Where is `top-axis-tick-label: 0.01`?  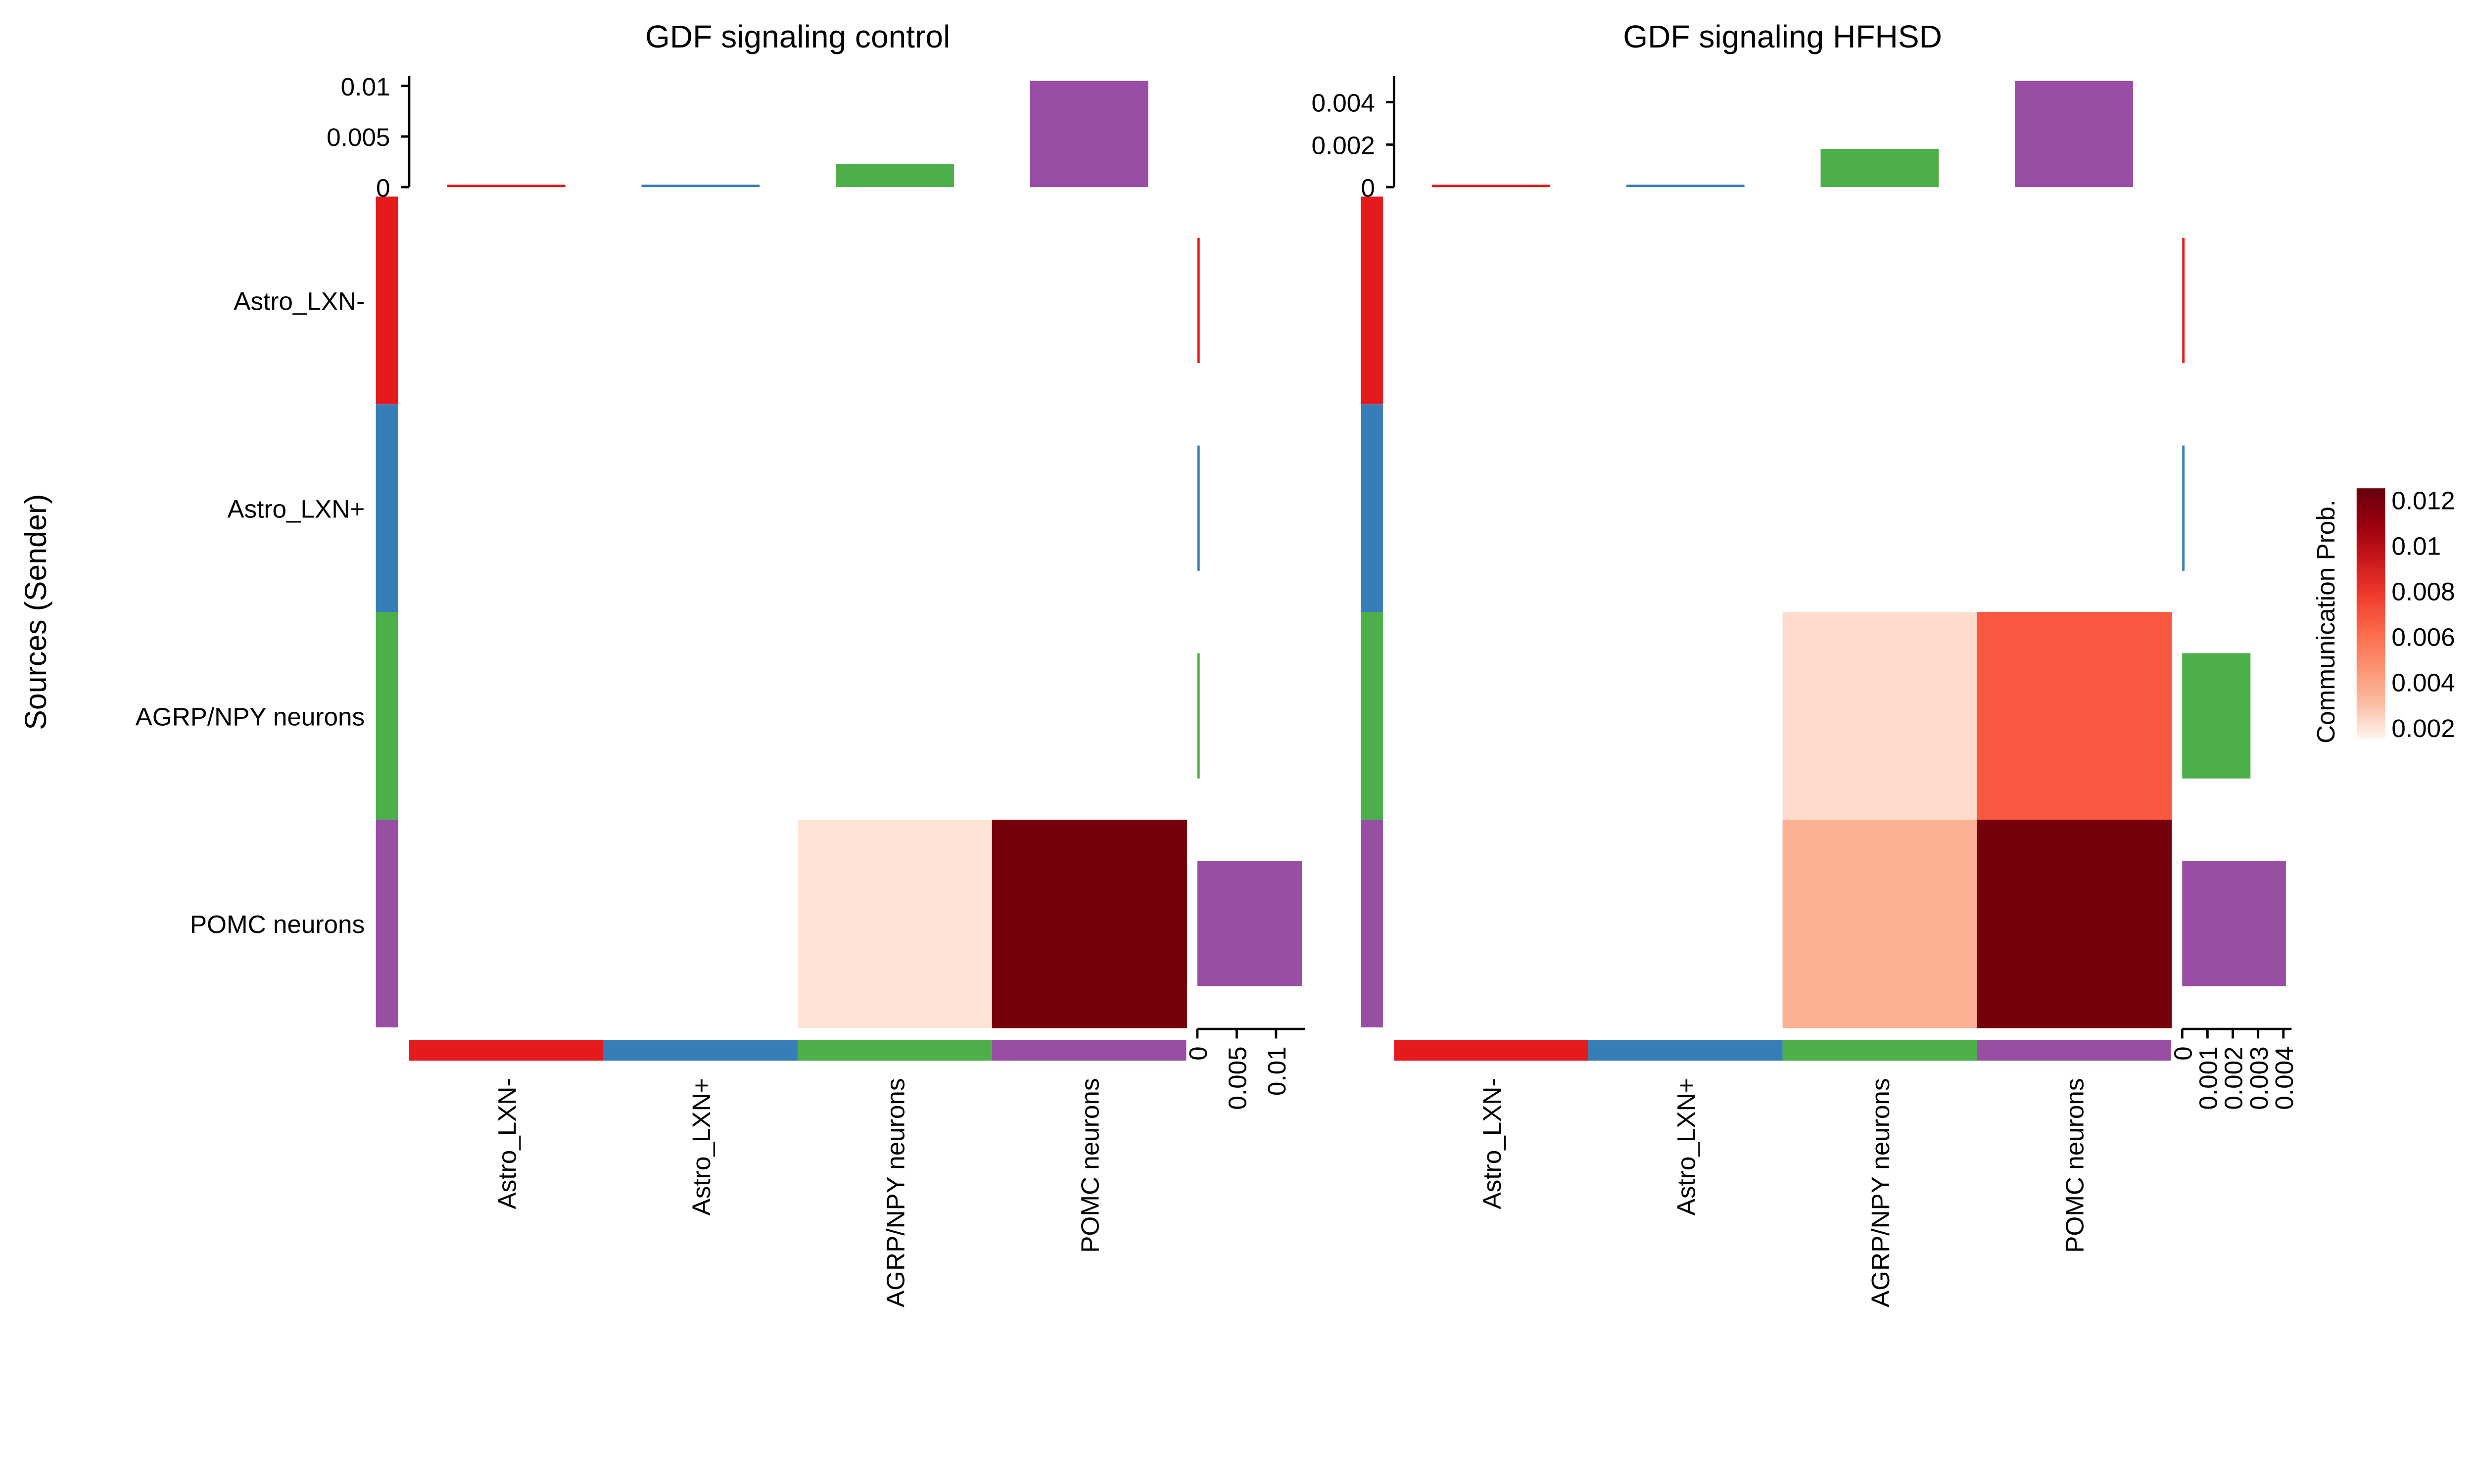
top-axis-tick-label: 0.01 is located at coordinates (366, 87).